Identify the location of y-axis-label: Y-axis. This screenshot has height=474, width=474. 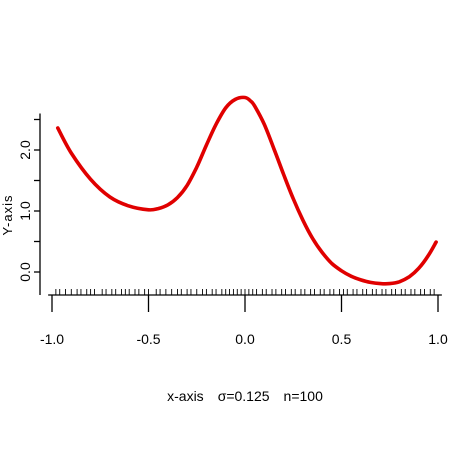
(7, 215).